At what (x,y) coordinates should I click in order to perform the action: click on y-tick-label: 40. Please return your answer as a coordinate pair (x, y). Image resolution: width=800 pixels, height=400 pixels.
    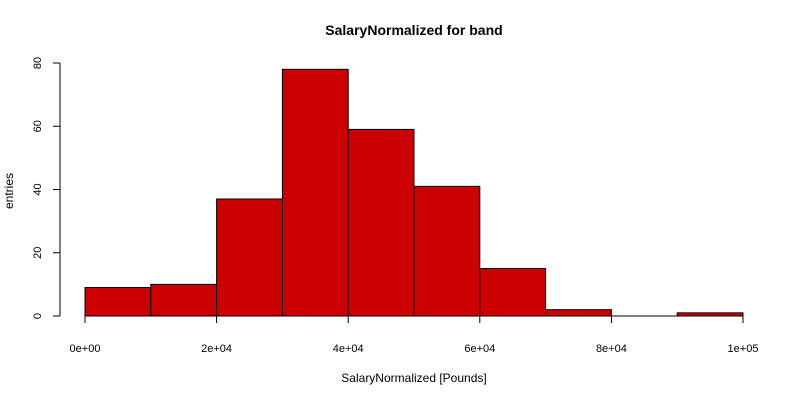
    Looking at the image, I should click on (38, 189).